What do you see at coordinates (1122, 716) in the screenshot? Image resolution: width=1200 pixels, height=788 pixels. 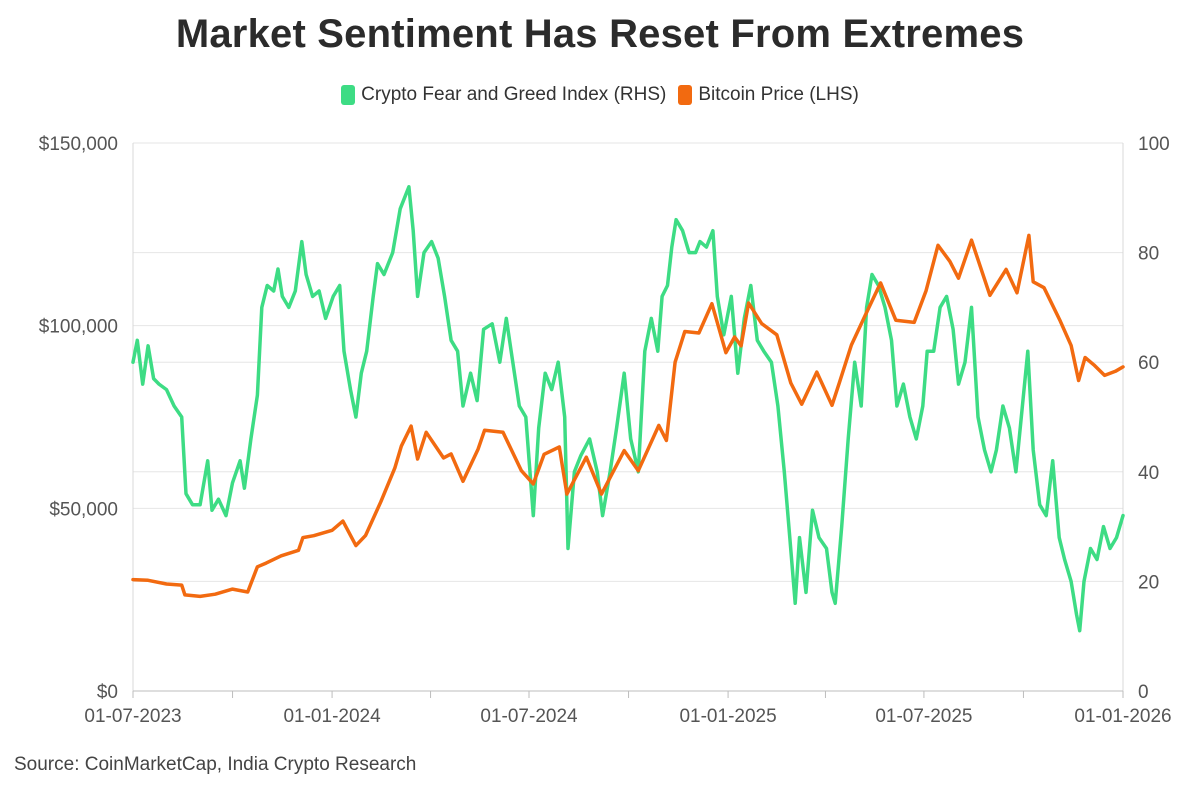 I see `x-tick-label-5: 01-01-2026` at bounding box center [1122, 716].